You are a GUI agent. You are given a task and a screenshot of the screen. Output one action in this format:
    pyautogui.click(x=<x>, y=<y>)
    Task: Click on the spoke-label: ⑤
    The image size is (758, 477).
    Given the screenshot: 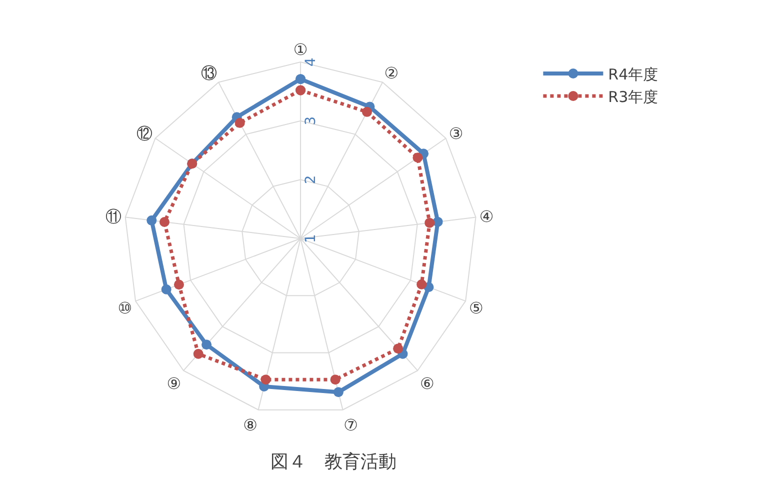 What is the action you would take?
    pyautogui.click(x=476, y=308)
    